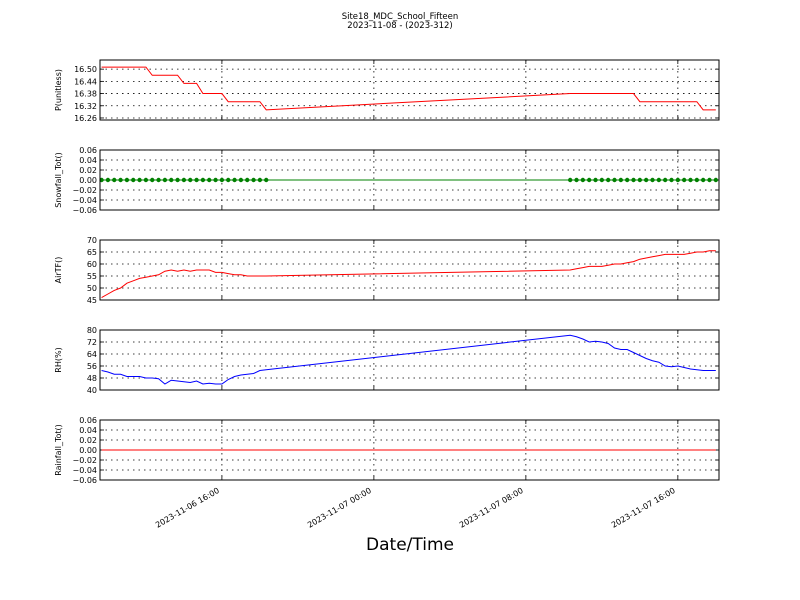 This screenshot has width=800, height=600. I want to click on y-tick-label: 50, so click(92, 288).